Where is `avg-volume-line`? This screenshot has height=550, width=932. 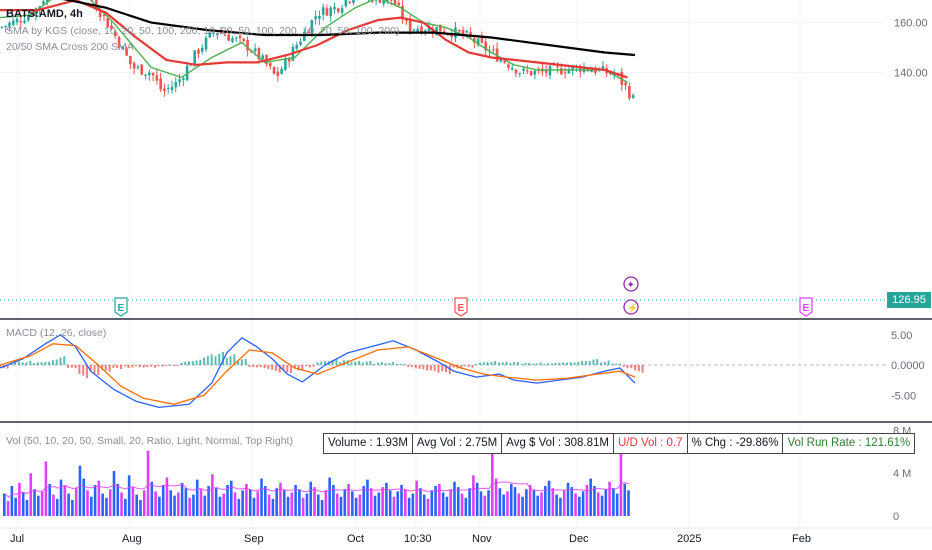
avg-volume-line is located at coordinates (317, 490).